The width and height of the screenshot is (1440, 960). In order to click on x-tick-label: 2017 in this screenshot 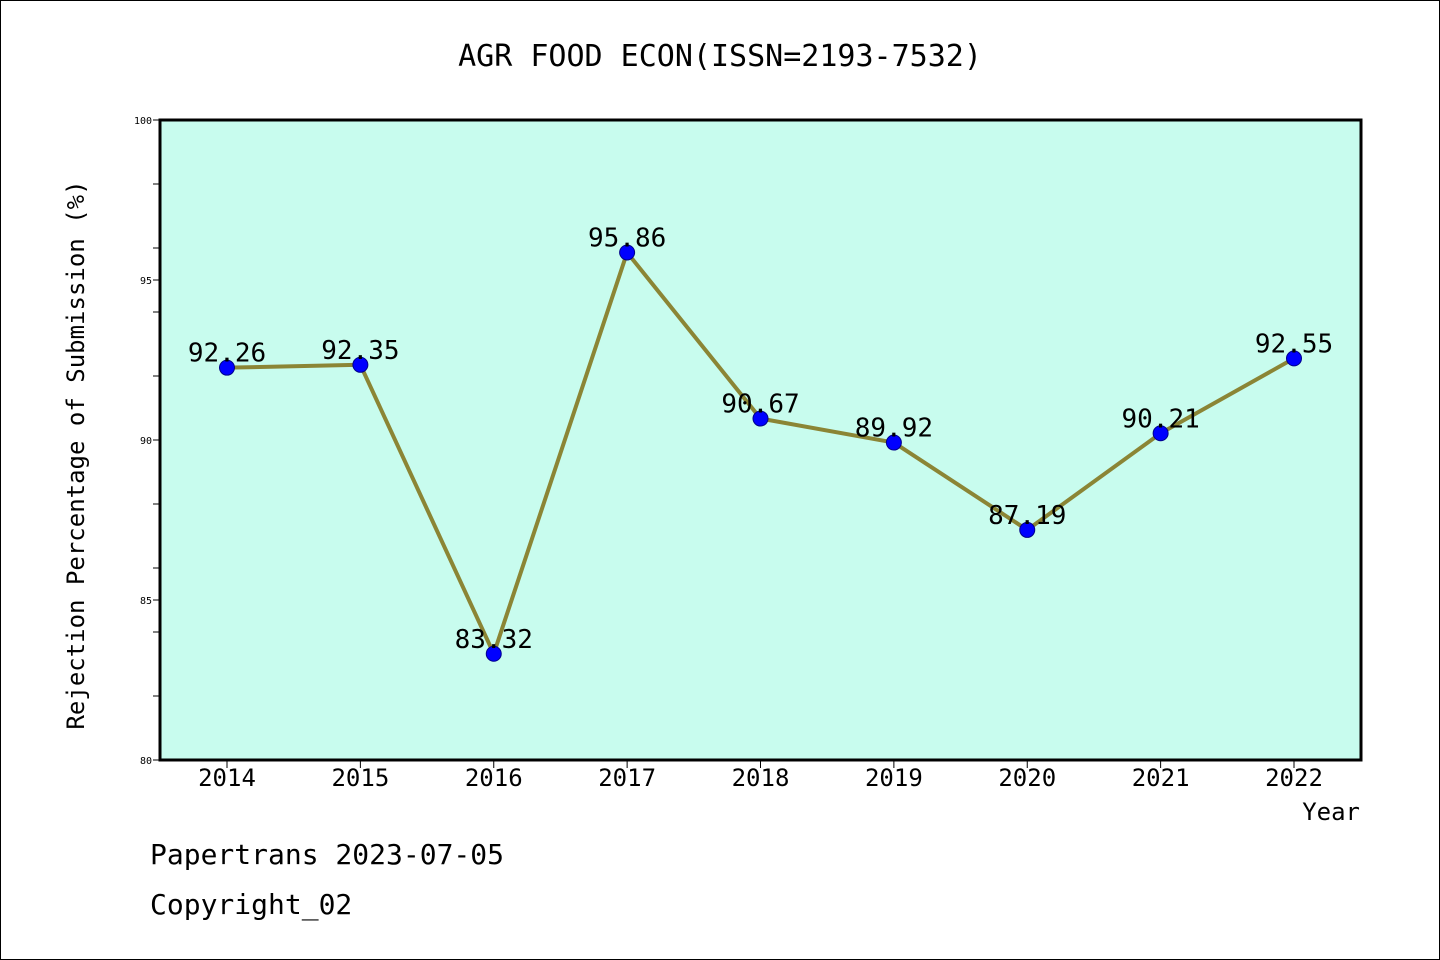, I will do `click(627, 778)`.